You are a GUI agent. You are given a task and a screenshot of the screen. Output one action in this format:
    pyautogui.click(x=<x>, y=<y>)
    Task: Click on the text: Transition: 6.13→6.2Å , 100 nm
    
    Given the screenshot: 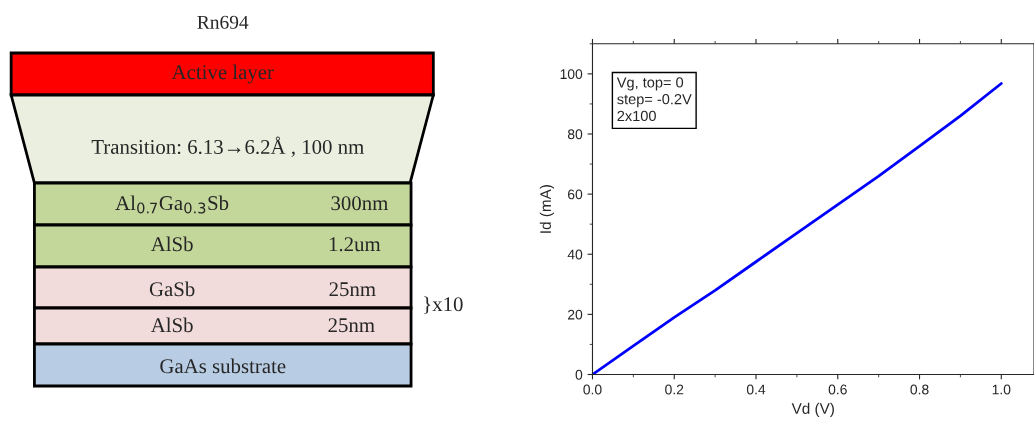 What is the action you would take?
    pyautogui.click(x=227, y=146)
    